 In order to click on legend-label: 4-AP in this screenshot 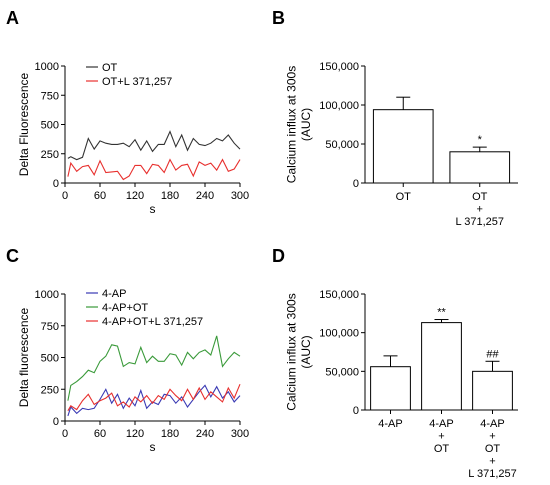, I will do `click(114, 294)`.